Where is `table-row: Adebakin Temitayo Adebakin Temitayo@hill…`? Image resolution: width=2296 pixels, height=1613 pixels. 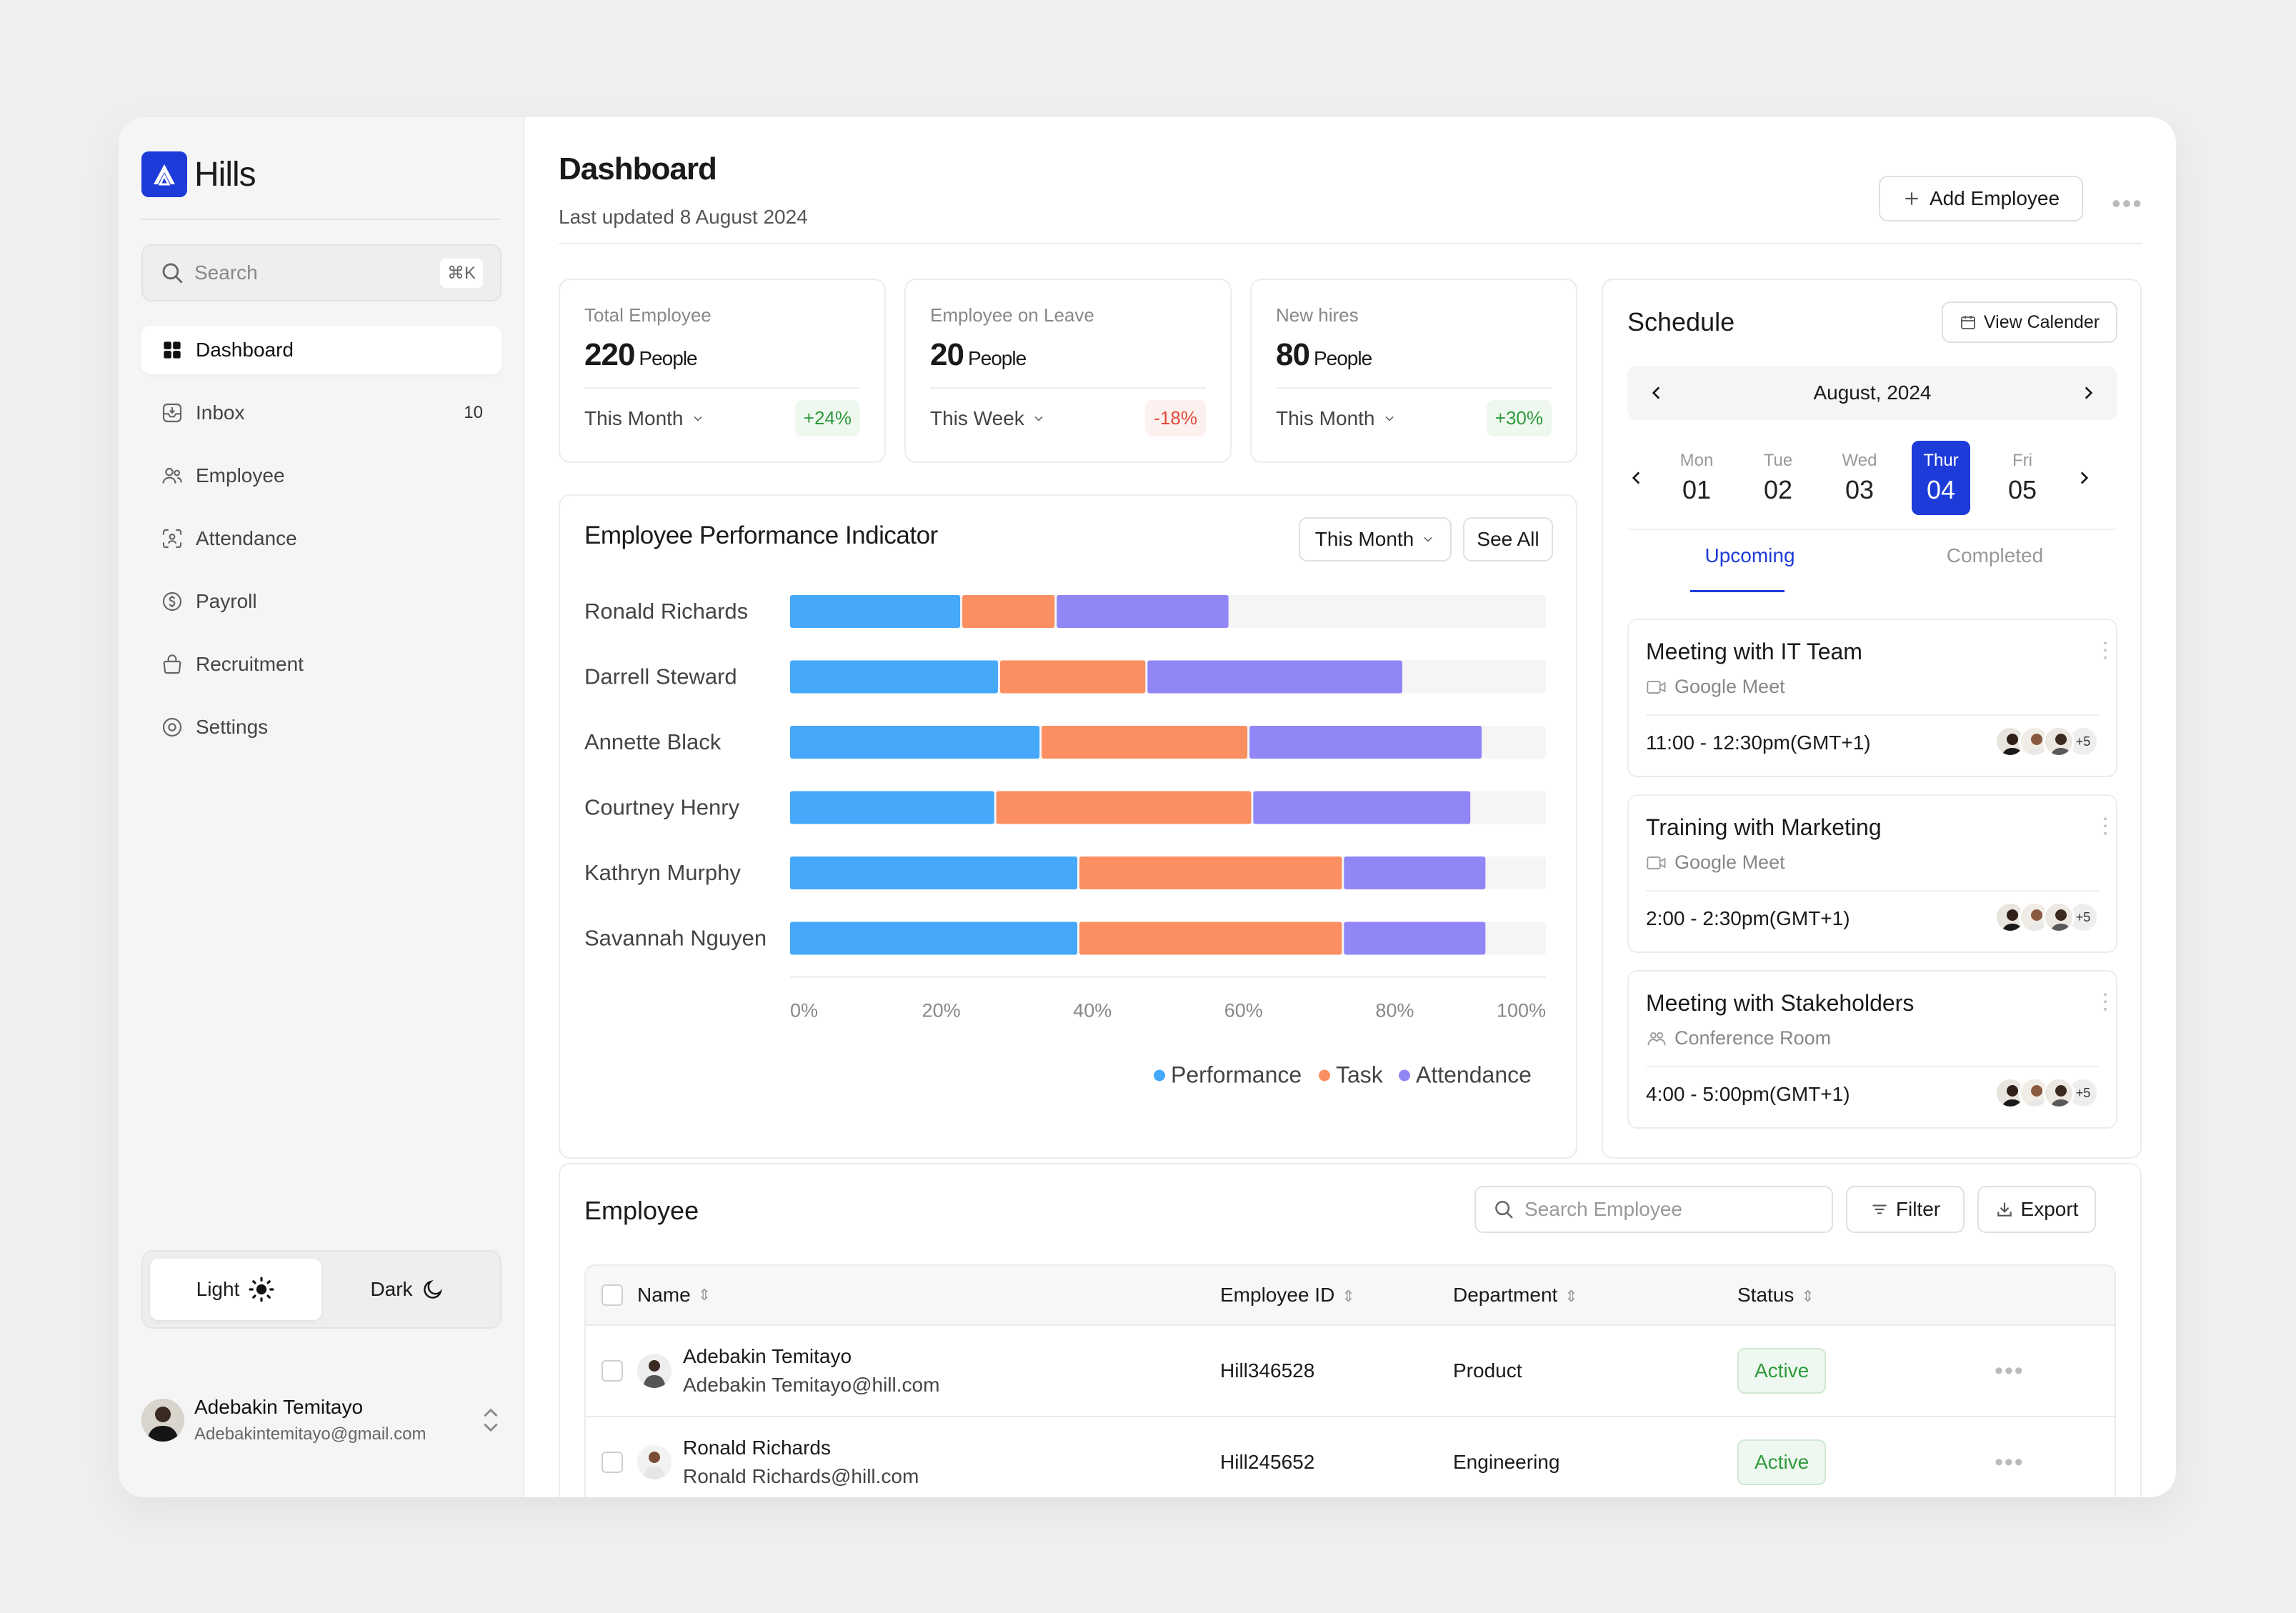 table-row: Adebakin Temitayo Adebakin Temitayo@hill… is located at coordinates (1350, 1371).